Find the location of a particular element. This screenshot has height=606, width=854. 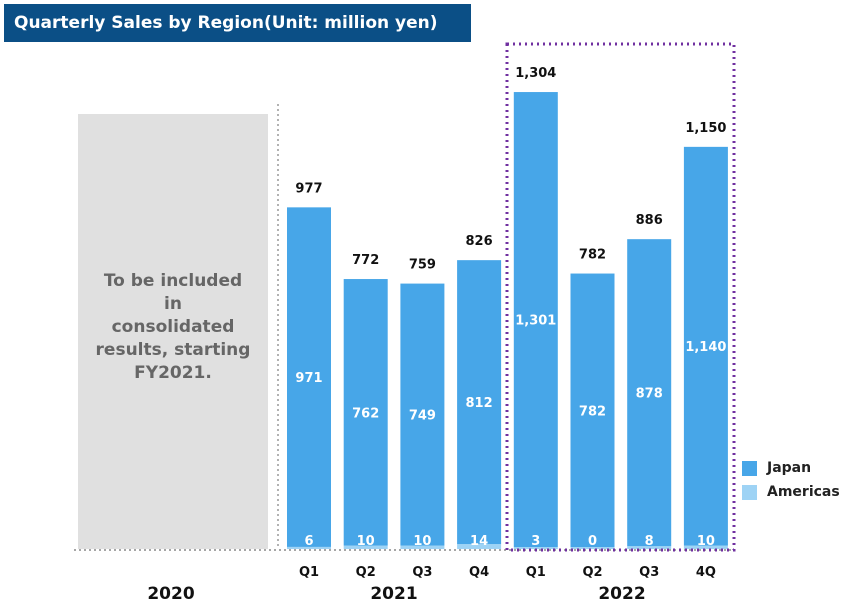

americas-label-2: 10 is located at coordinates (422, 541).